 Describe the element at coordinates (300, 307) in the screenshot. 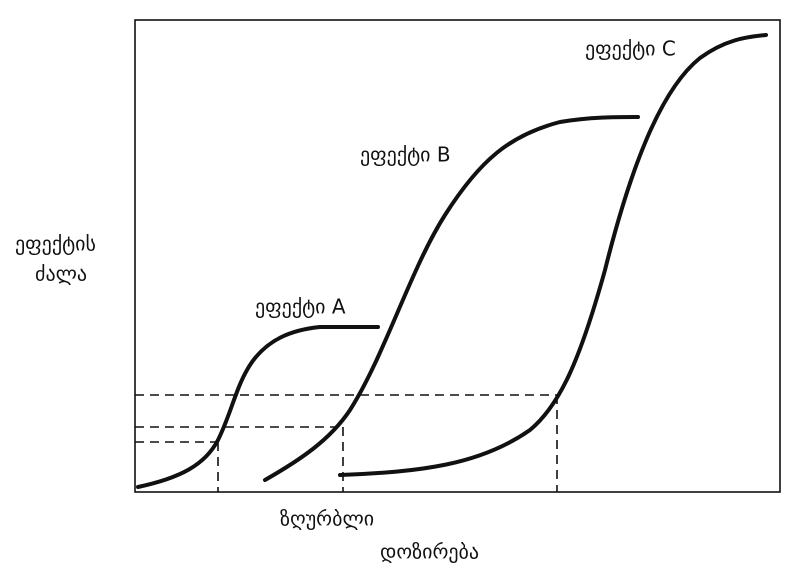

I see `curve-label: ეფექტი A` at that location.